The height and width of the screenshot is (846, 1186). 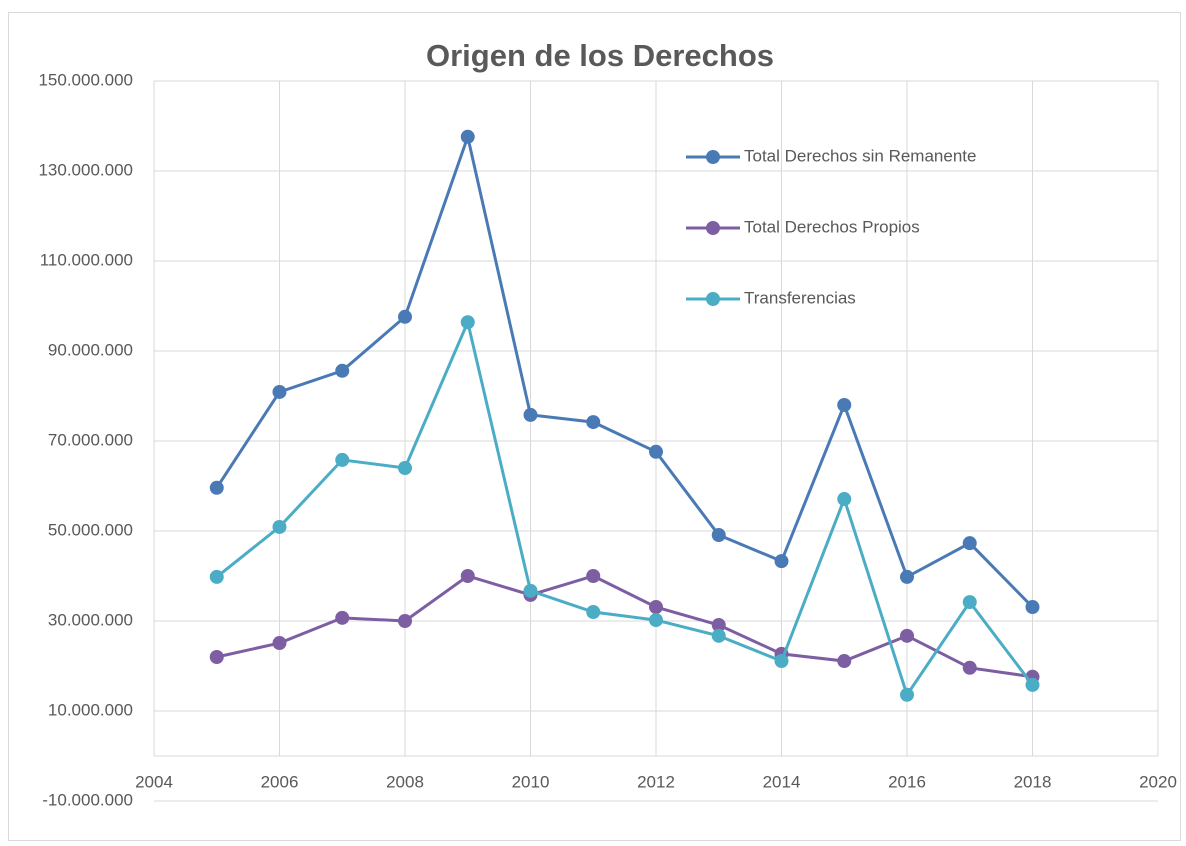 I want to click on legend-label: Transferencias, so click(x=800, y=297).